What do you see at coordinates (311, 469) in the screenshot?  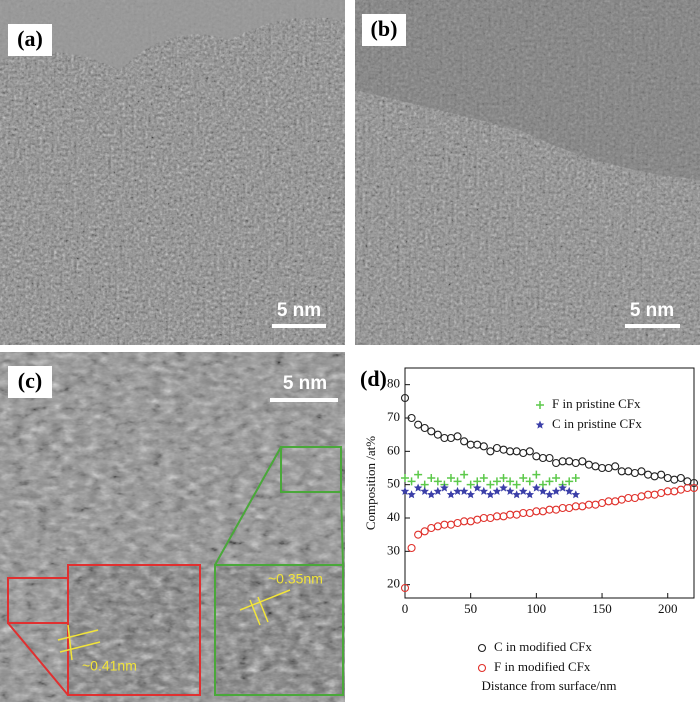 I see `zoom-source-box` at bounding box center [311, 469].